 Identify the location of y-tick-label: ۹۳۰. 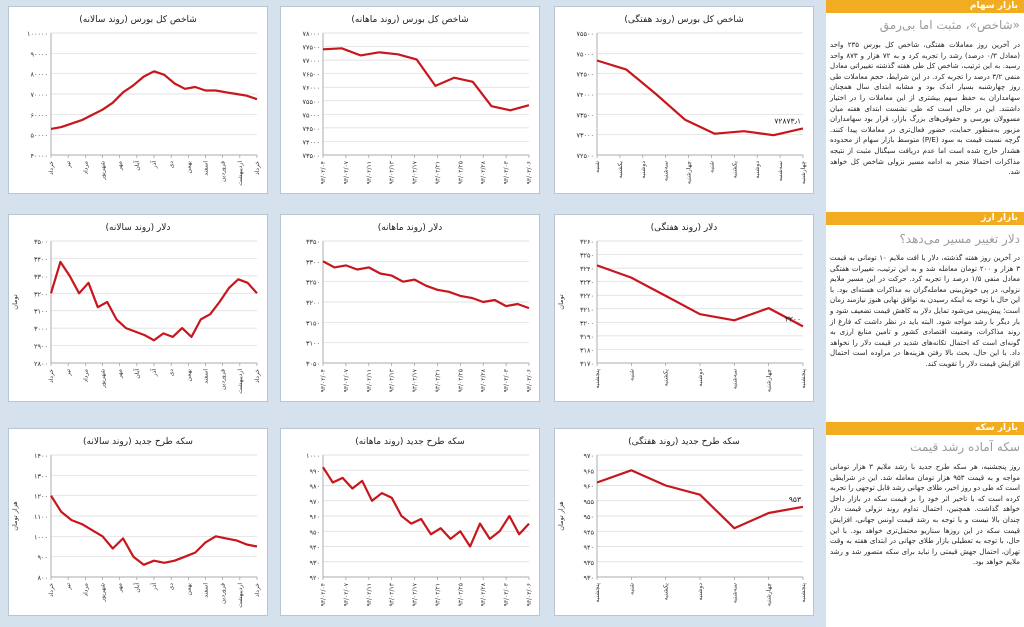
(589, 578).